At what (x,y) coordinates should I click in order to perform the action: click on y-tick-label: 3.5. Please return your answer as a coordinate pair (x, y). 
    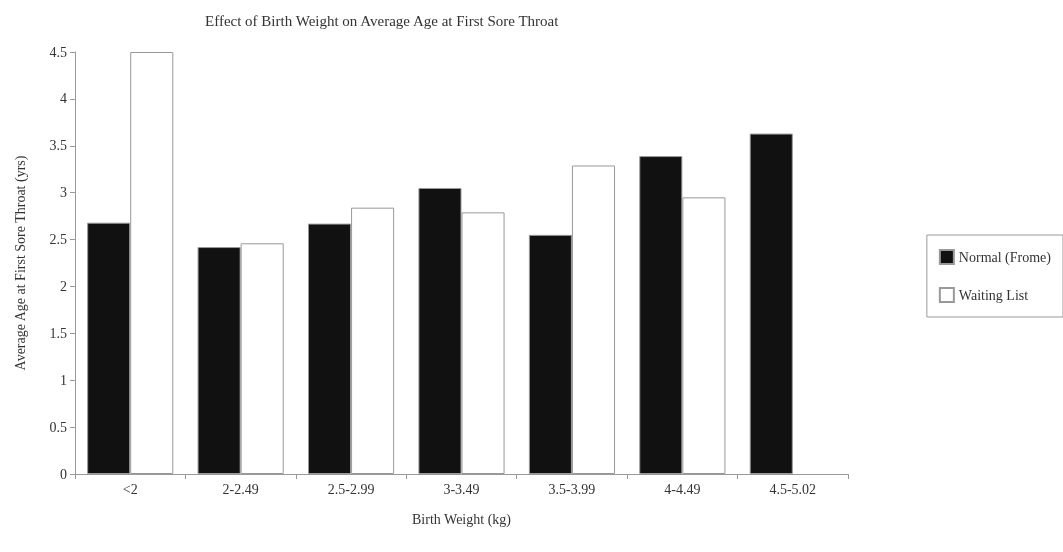
    Looking at the image, I should click on (58, 146).